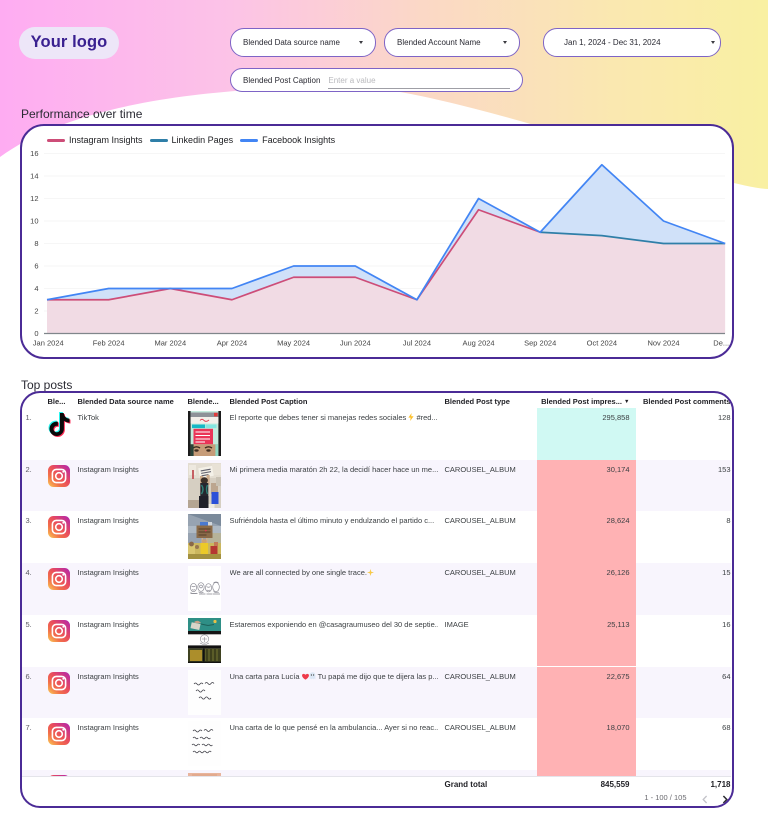  I want to click on svg-text: Apr 2024, so click(232, 343).